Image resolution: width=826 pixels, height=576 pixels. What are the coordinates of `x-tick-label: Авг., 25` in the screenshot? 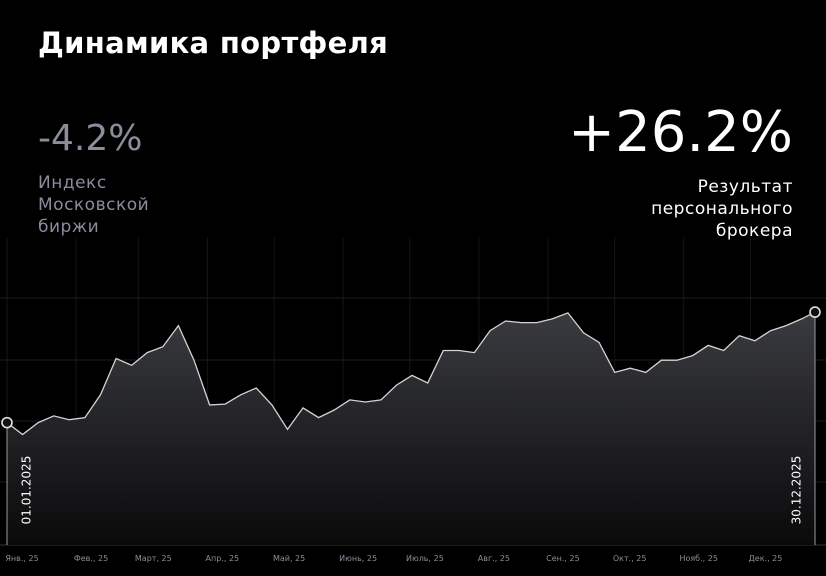 It's located at (494, 558).